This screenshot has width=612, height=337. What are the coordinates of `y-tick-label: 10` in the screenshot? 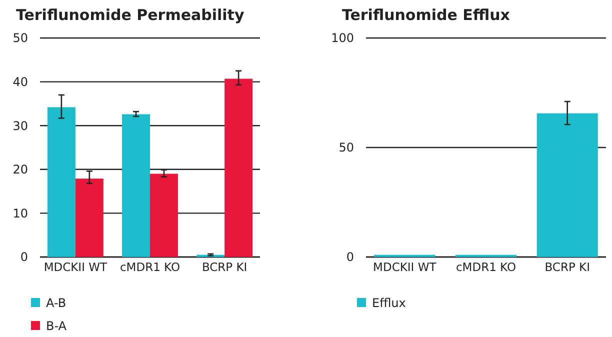 It's located at (20, 213).